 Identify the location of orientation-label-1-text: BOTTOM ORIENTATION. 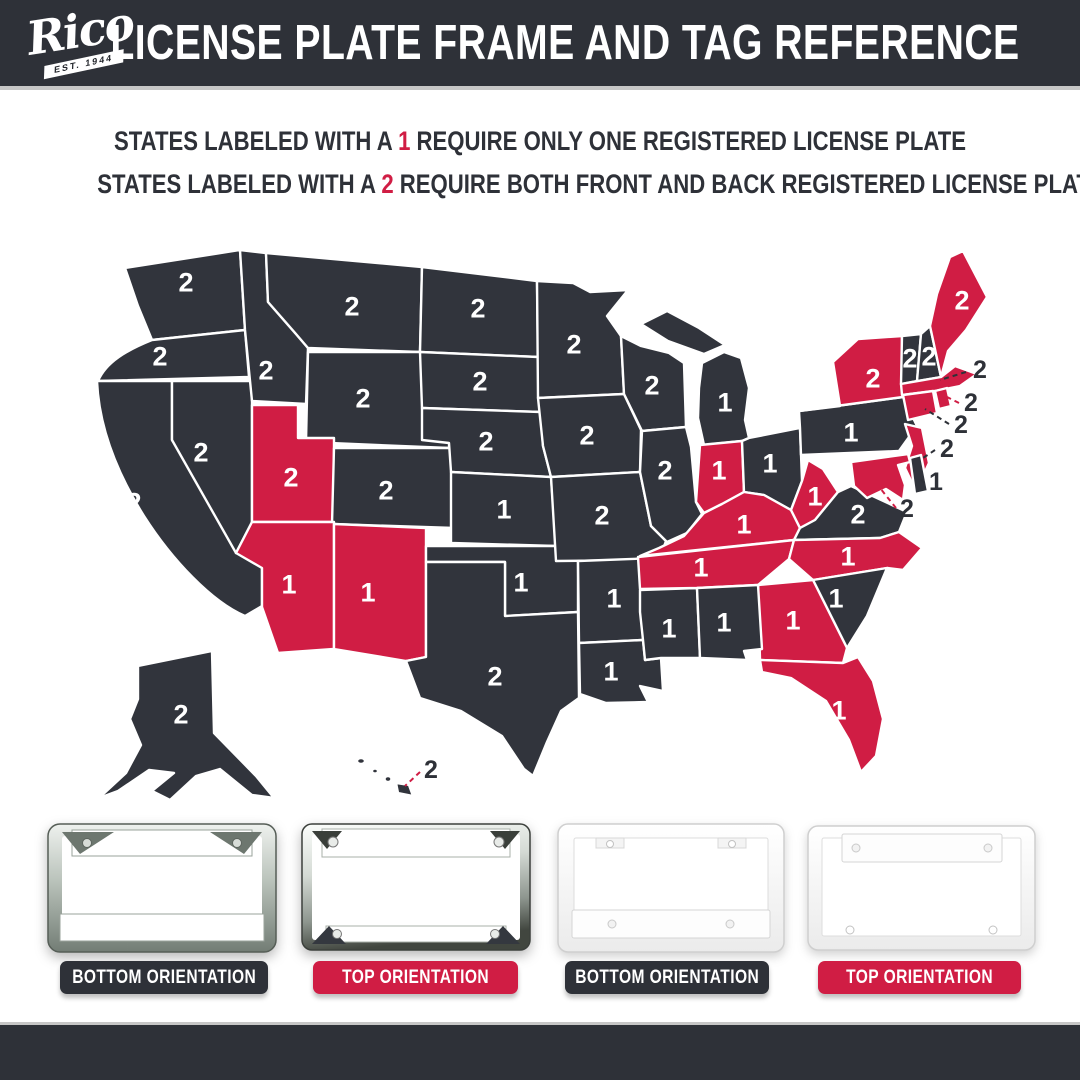
(164, 977).